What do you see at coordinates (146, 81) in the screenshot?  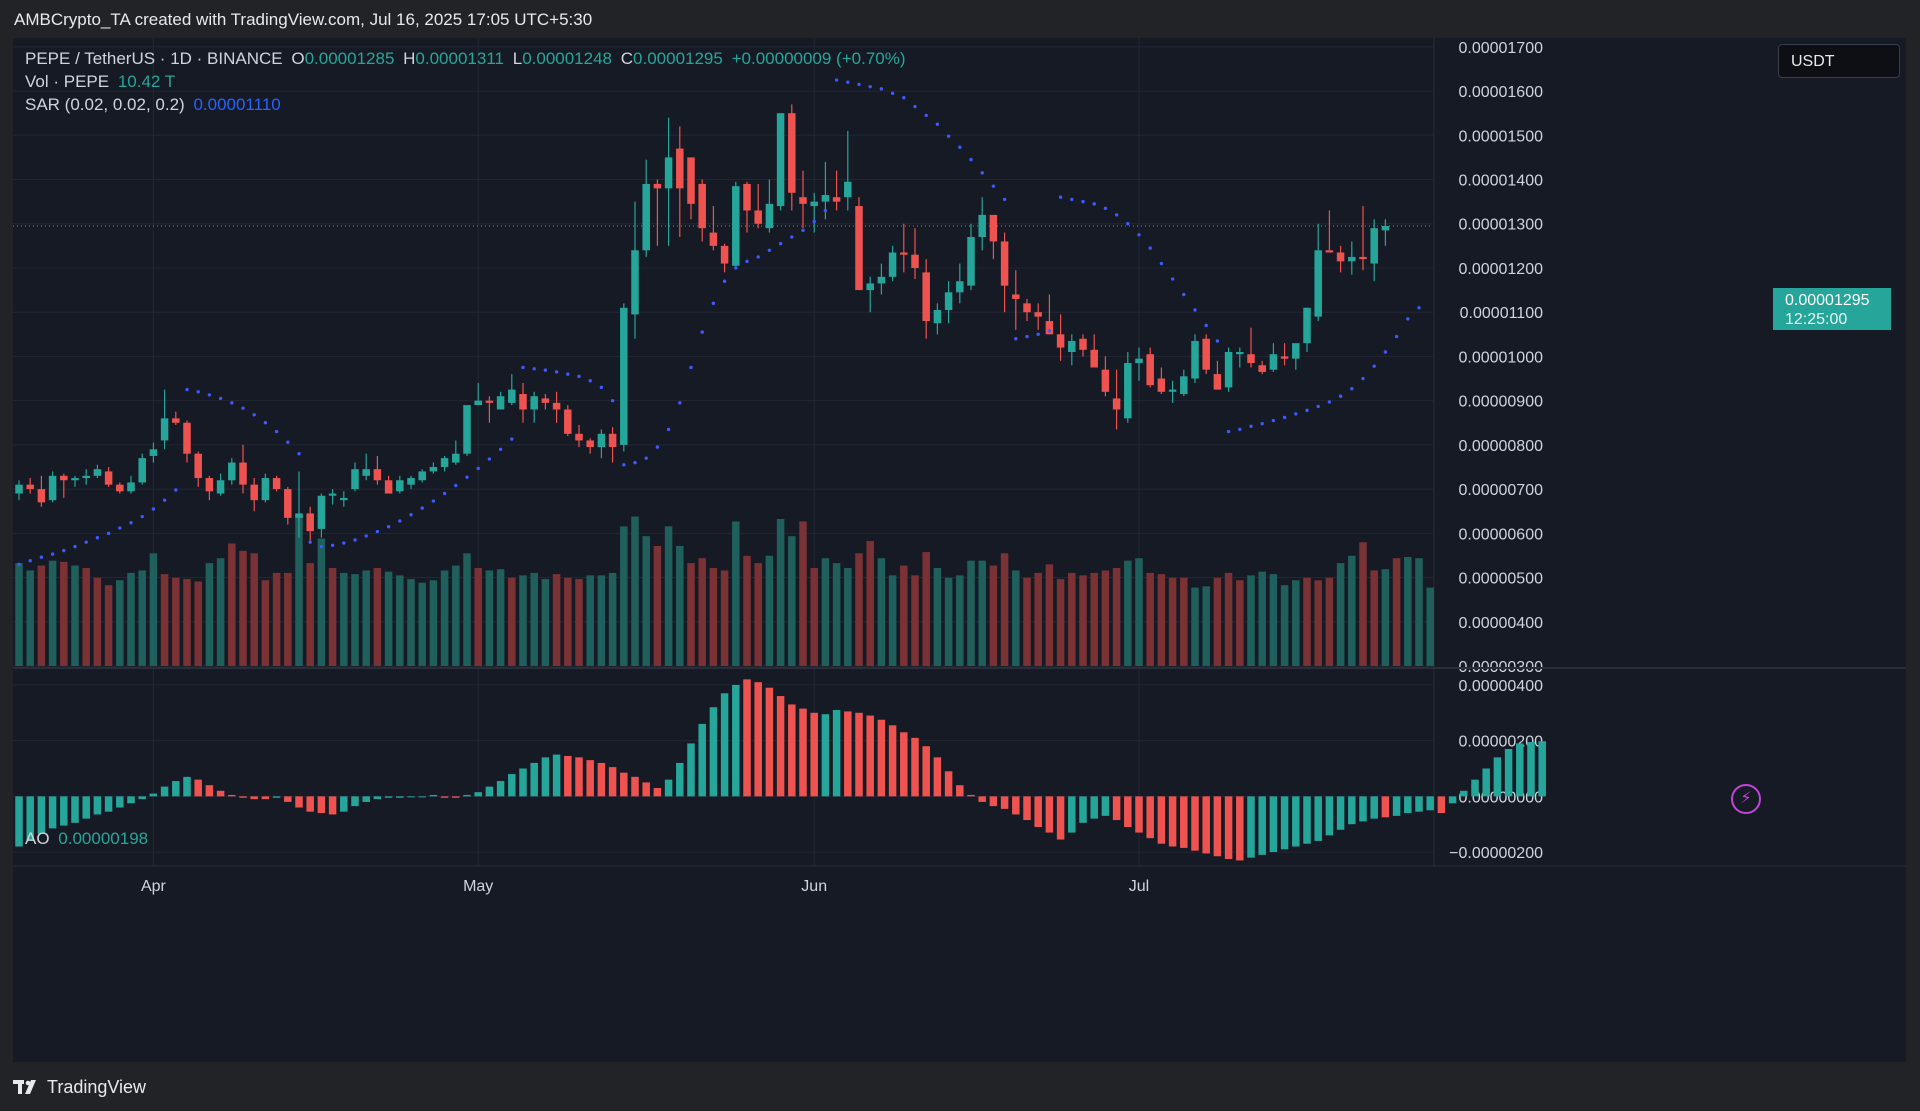 I see `volume-value: 10.42 T` at bounding box center [146, 81].